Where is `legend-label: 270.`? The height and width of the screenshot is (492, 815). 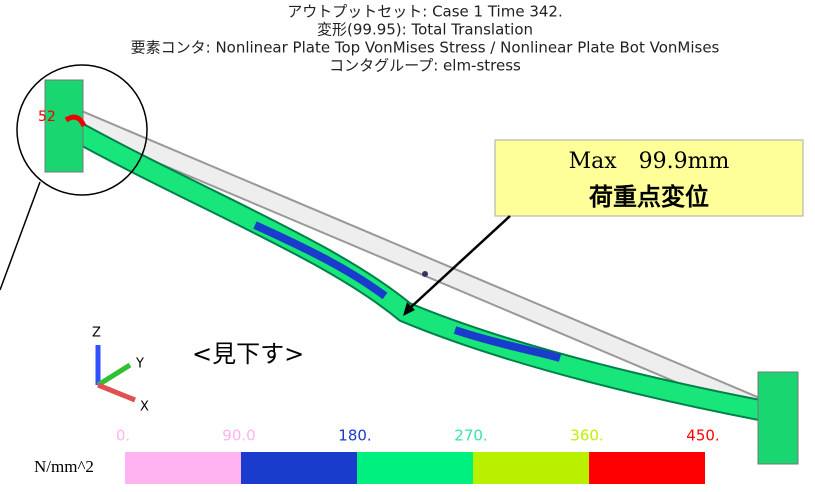
legend-label: 270. is located at coordinates (470, 436).